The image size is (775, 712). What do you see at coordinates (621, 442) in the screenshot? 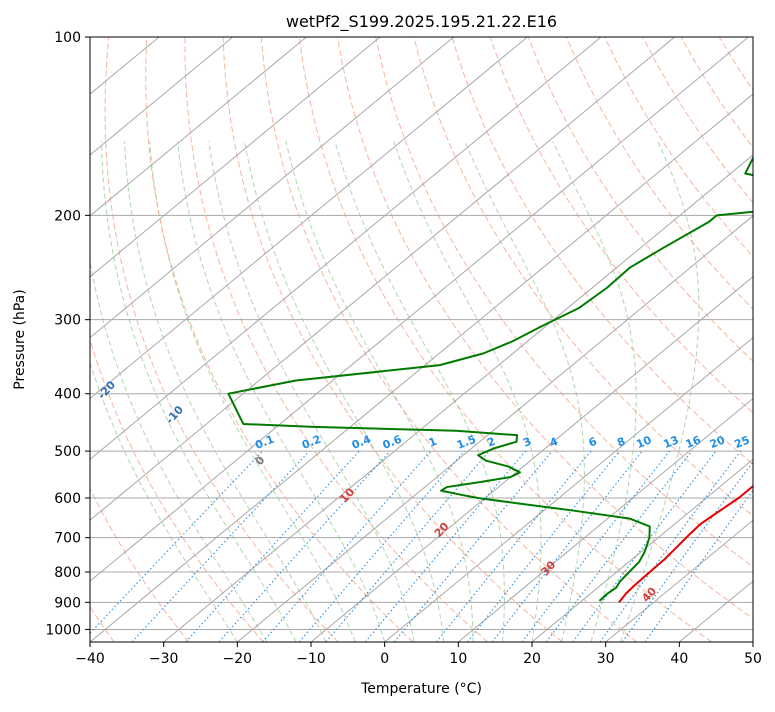
I see `mixing-ratio-label: 8` at bounding box center [621, 442].